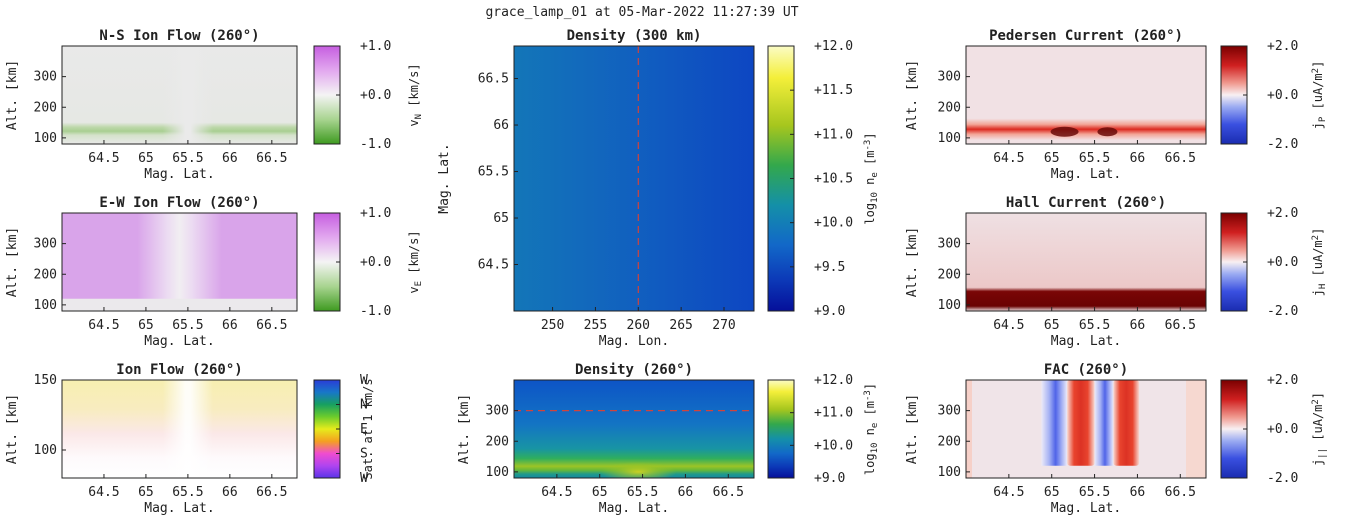 The width and height of the screenshot is (1350, 525). What do you see at coordinates (1282, 144) in the screenshot?
I see `pedersen_current-colorbar-tick: -2.0` at bounding box center [1282, 144].